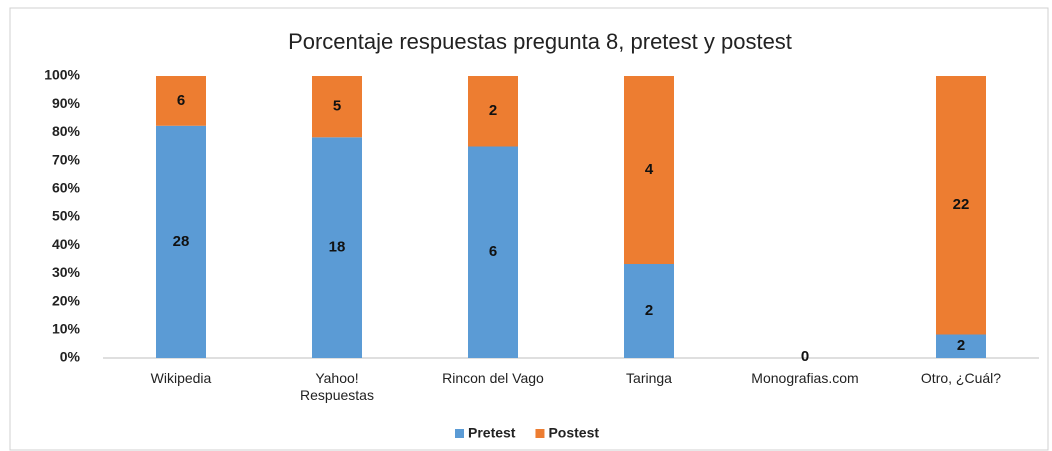 The width and height of the screenshot is (1052, 451). I want to click on data-label: 5, so click(337, 106).